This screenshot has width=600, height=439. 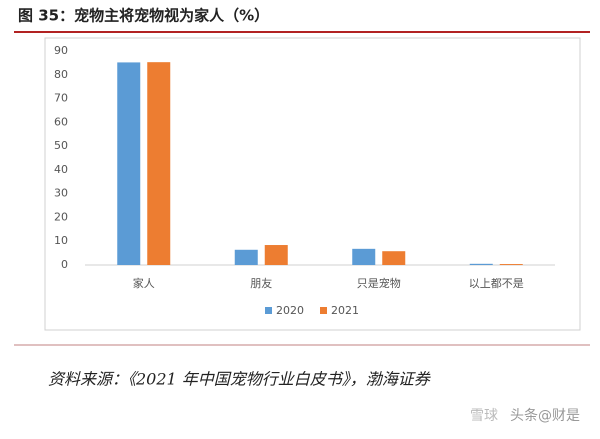 What do you see at coordinates (545, 415) in the screenshot?
I see `watermark: 头条@财是` at bounding box center [545, 415].